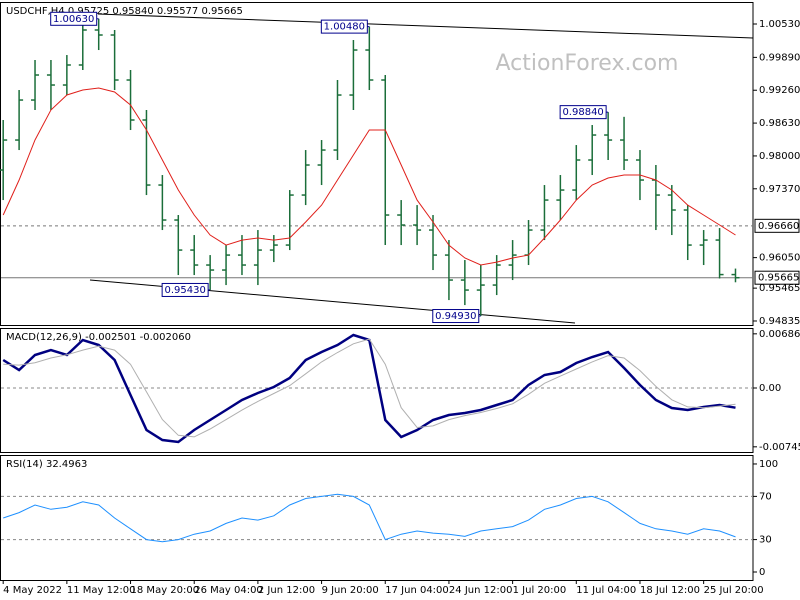  Describe the element at coordinates (540, 590) in the screenshot. I see `x-tick-label: 1 Jul 20:00` at that location.